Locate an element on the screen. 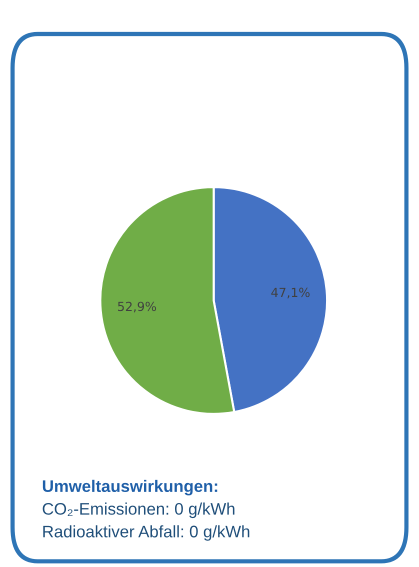 Image resolution: width=419 pixels, height=567 pixels. text: Radioaktiver Abfall: 0 g/kWh is located at coordinates (146, 533).